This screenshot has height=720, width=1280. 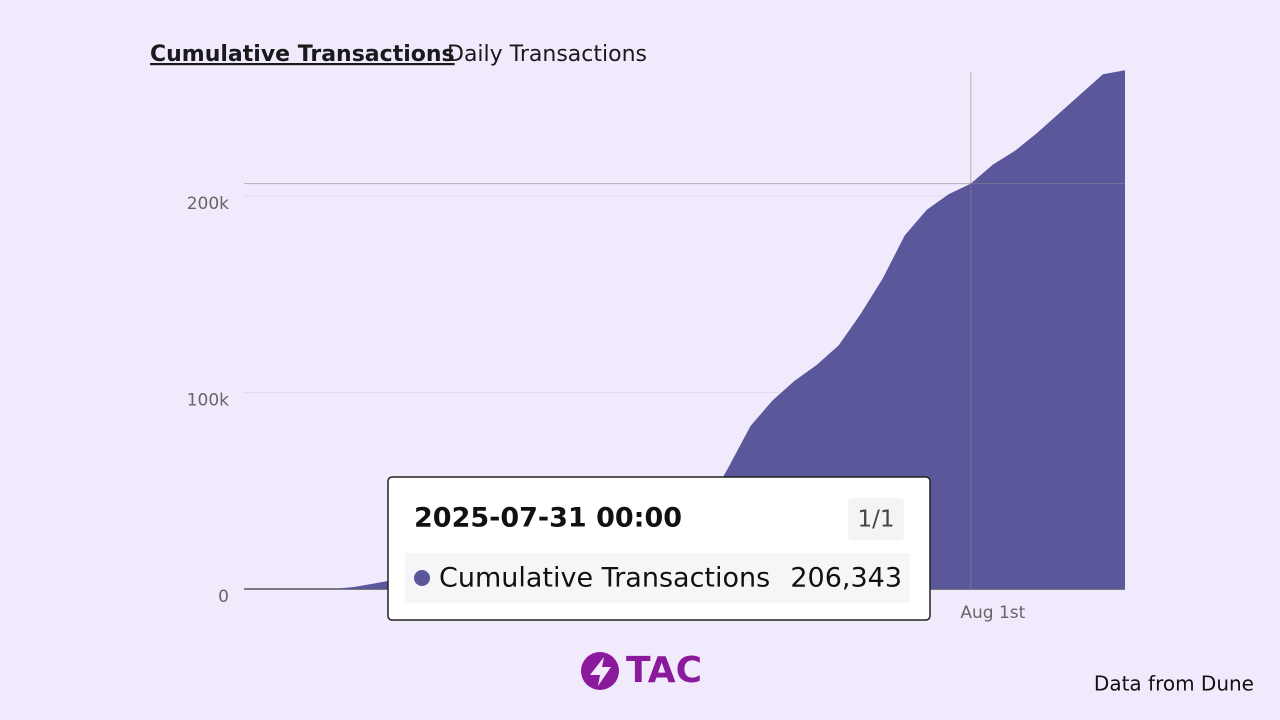 I want to click on counter-box, so click(x=876, y=519).